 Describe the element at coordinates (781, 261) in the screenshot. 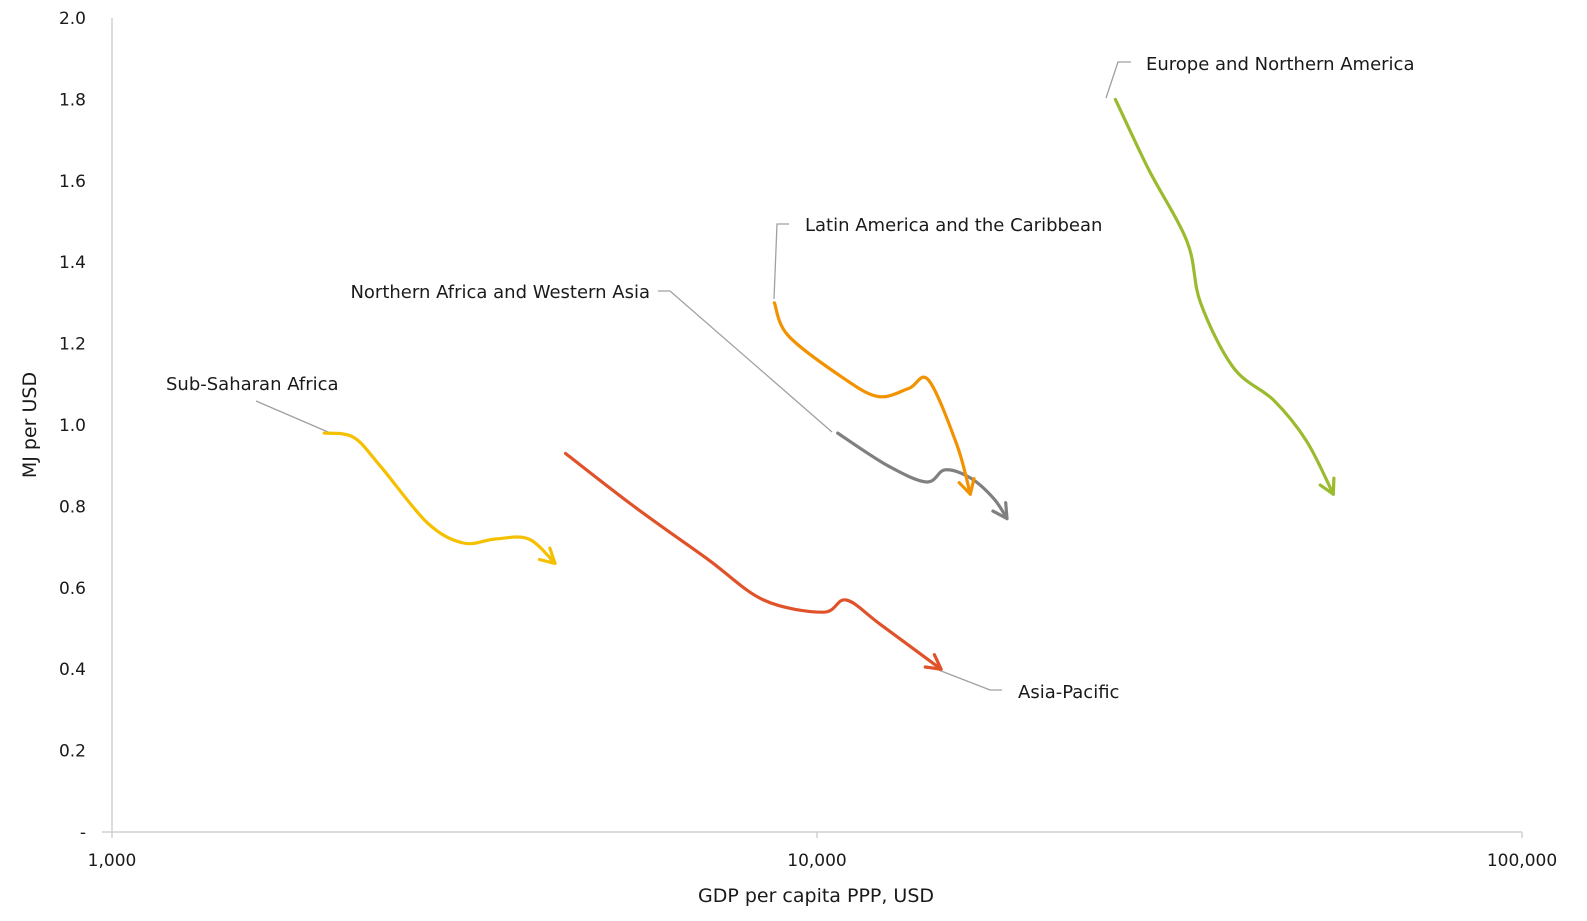

I see `leader-line-latin-america-and-the-caribbean` at that location.